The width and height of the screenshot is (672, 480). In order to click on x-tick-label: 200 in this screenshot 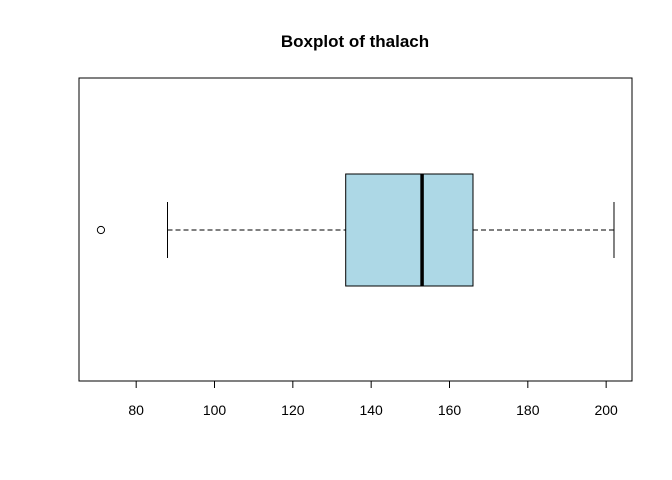, I will do `click(606, 410)`.